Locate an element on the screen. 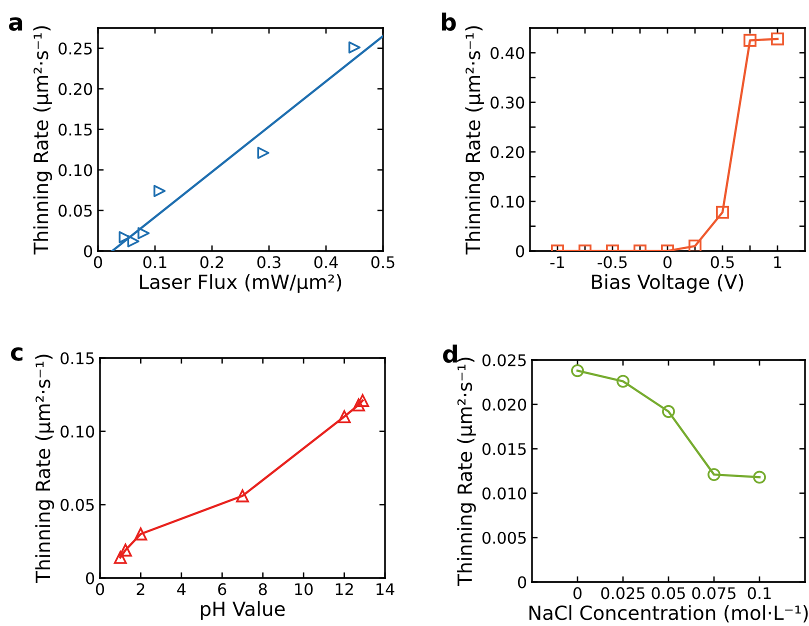 This screenshot has width=809, height=626. x-axis-title: Laser Flux (mW/μm²) is located at coordinates (241, 283).